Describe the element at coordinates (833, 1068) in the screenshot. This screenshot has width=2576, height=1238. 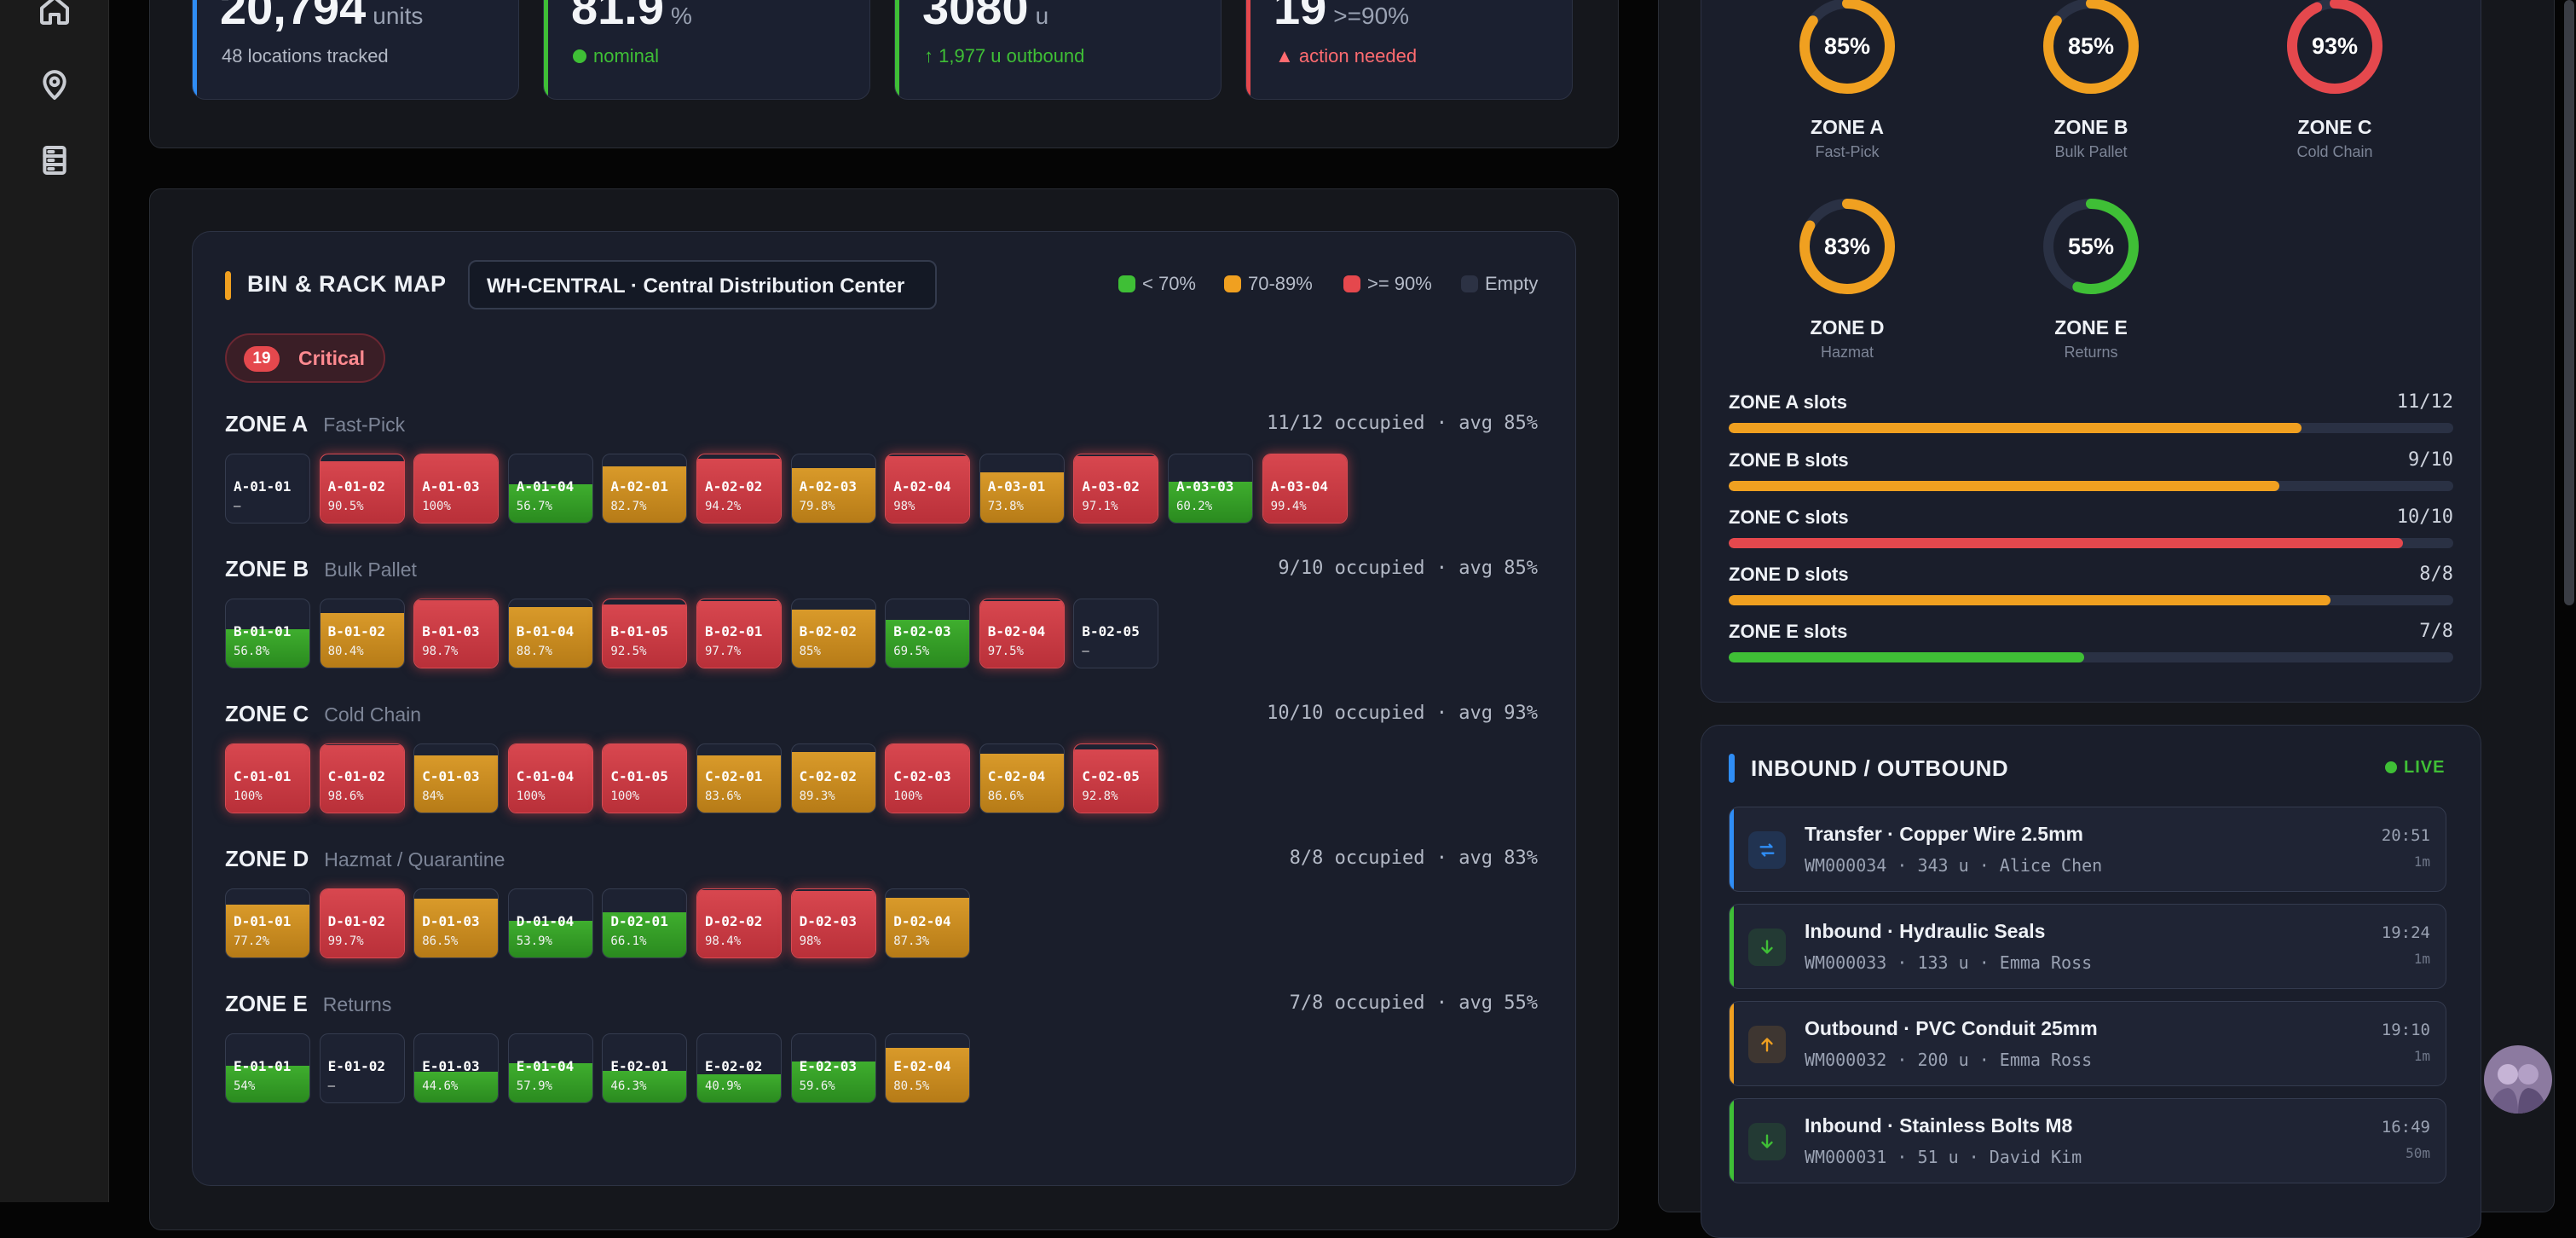
I see `bin-cell: E-02-03 59.6%` at that location.